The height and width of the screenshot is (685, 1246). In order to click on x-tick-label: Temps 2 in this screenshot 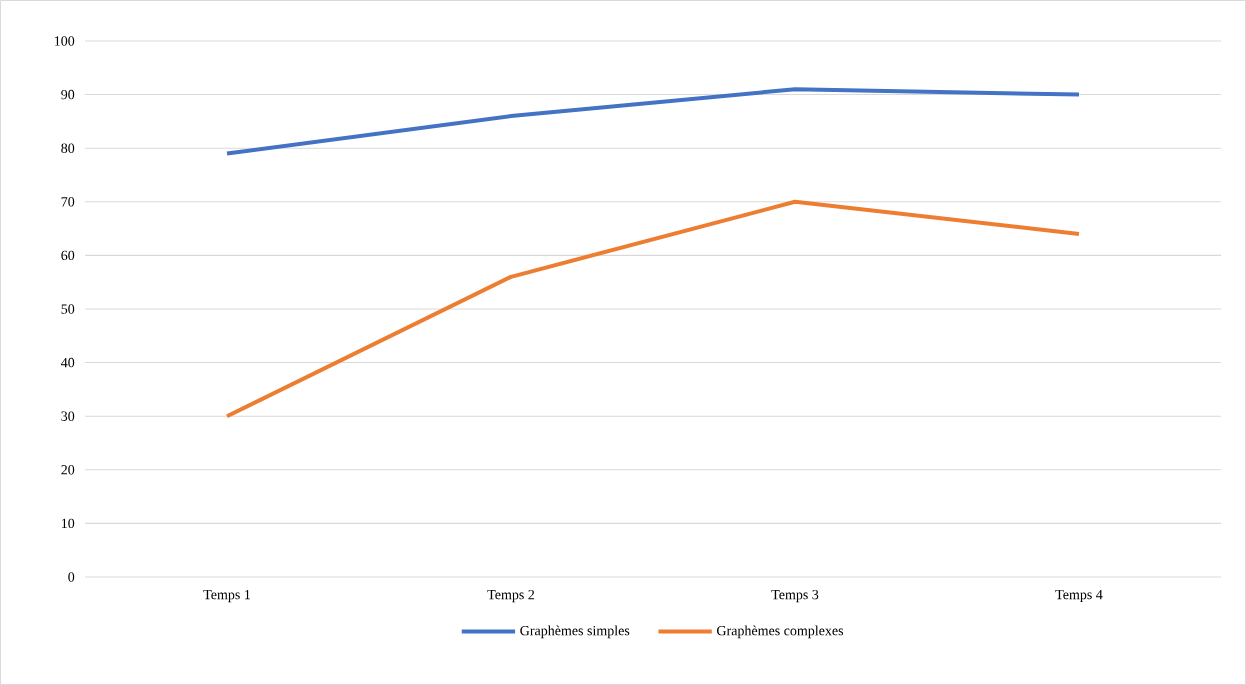, I will do `click(511, 596)`.